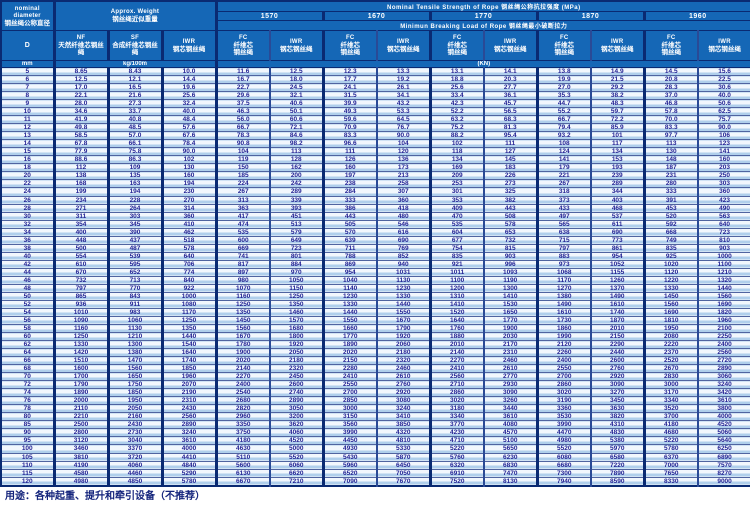 Image resolution: width=750 pixels, height=506 pixels. What do you see at coordinates (350, 208) in the screenshot?
I see `cell-value: 386` at bounding box center [350, 208].